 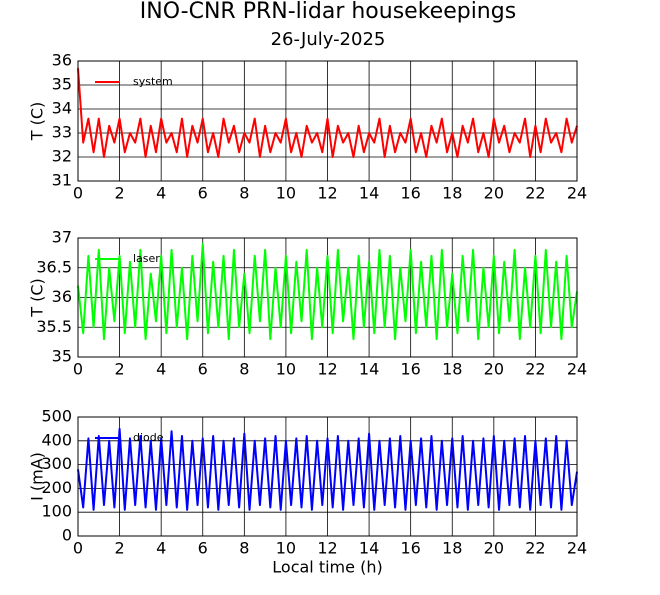 What do you see at coordinates (62, 156) in the screenshot?
I see `y-tick-label: 32` at bounding box center [62, 156].